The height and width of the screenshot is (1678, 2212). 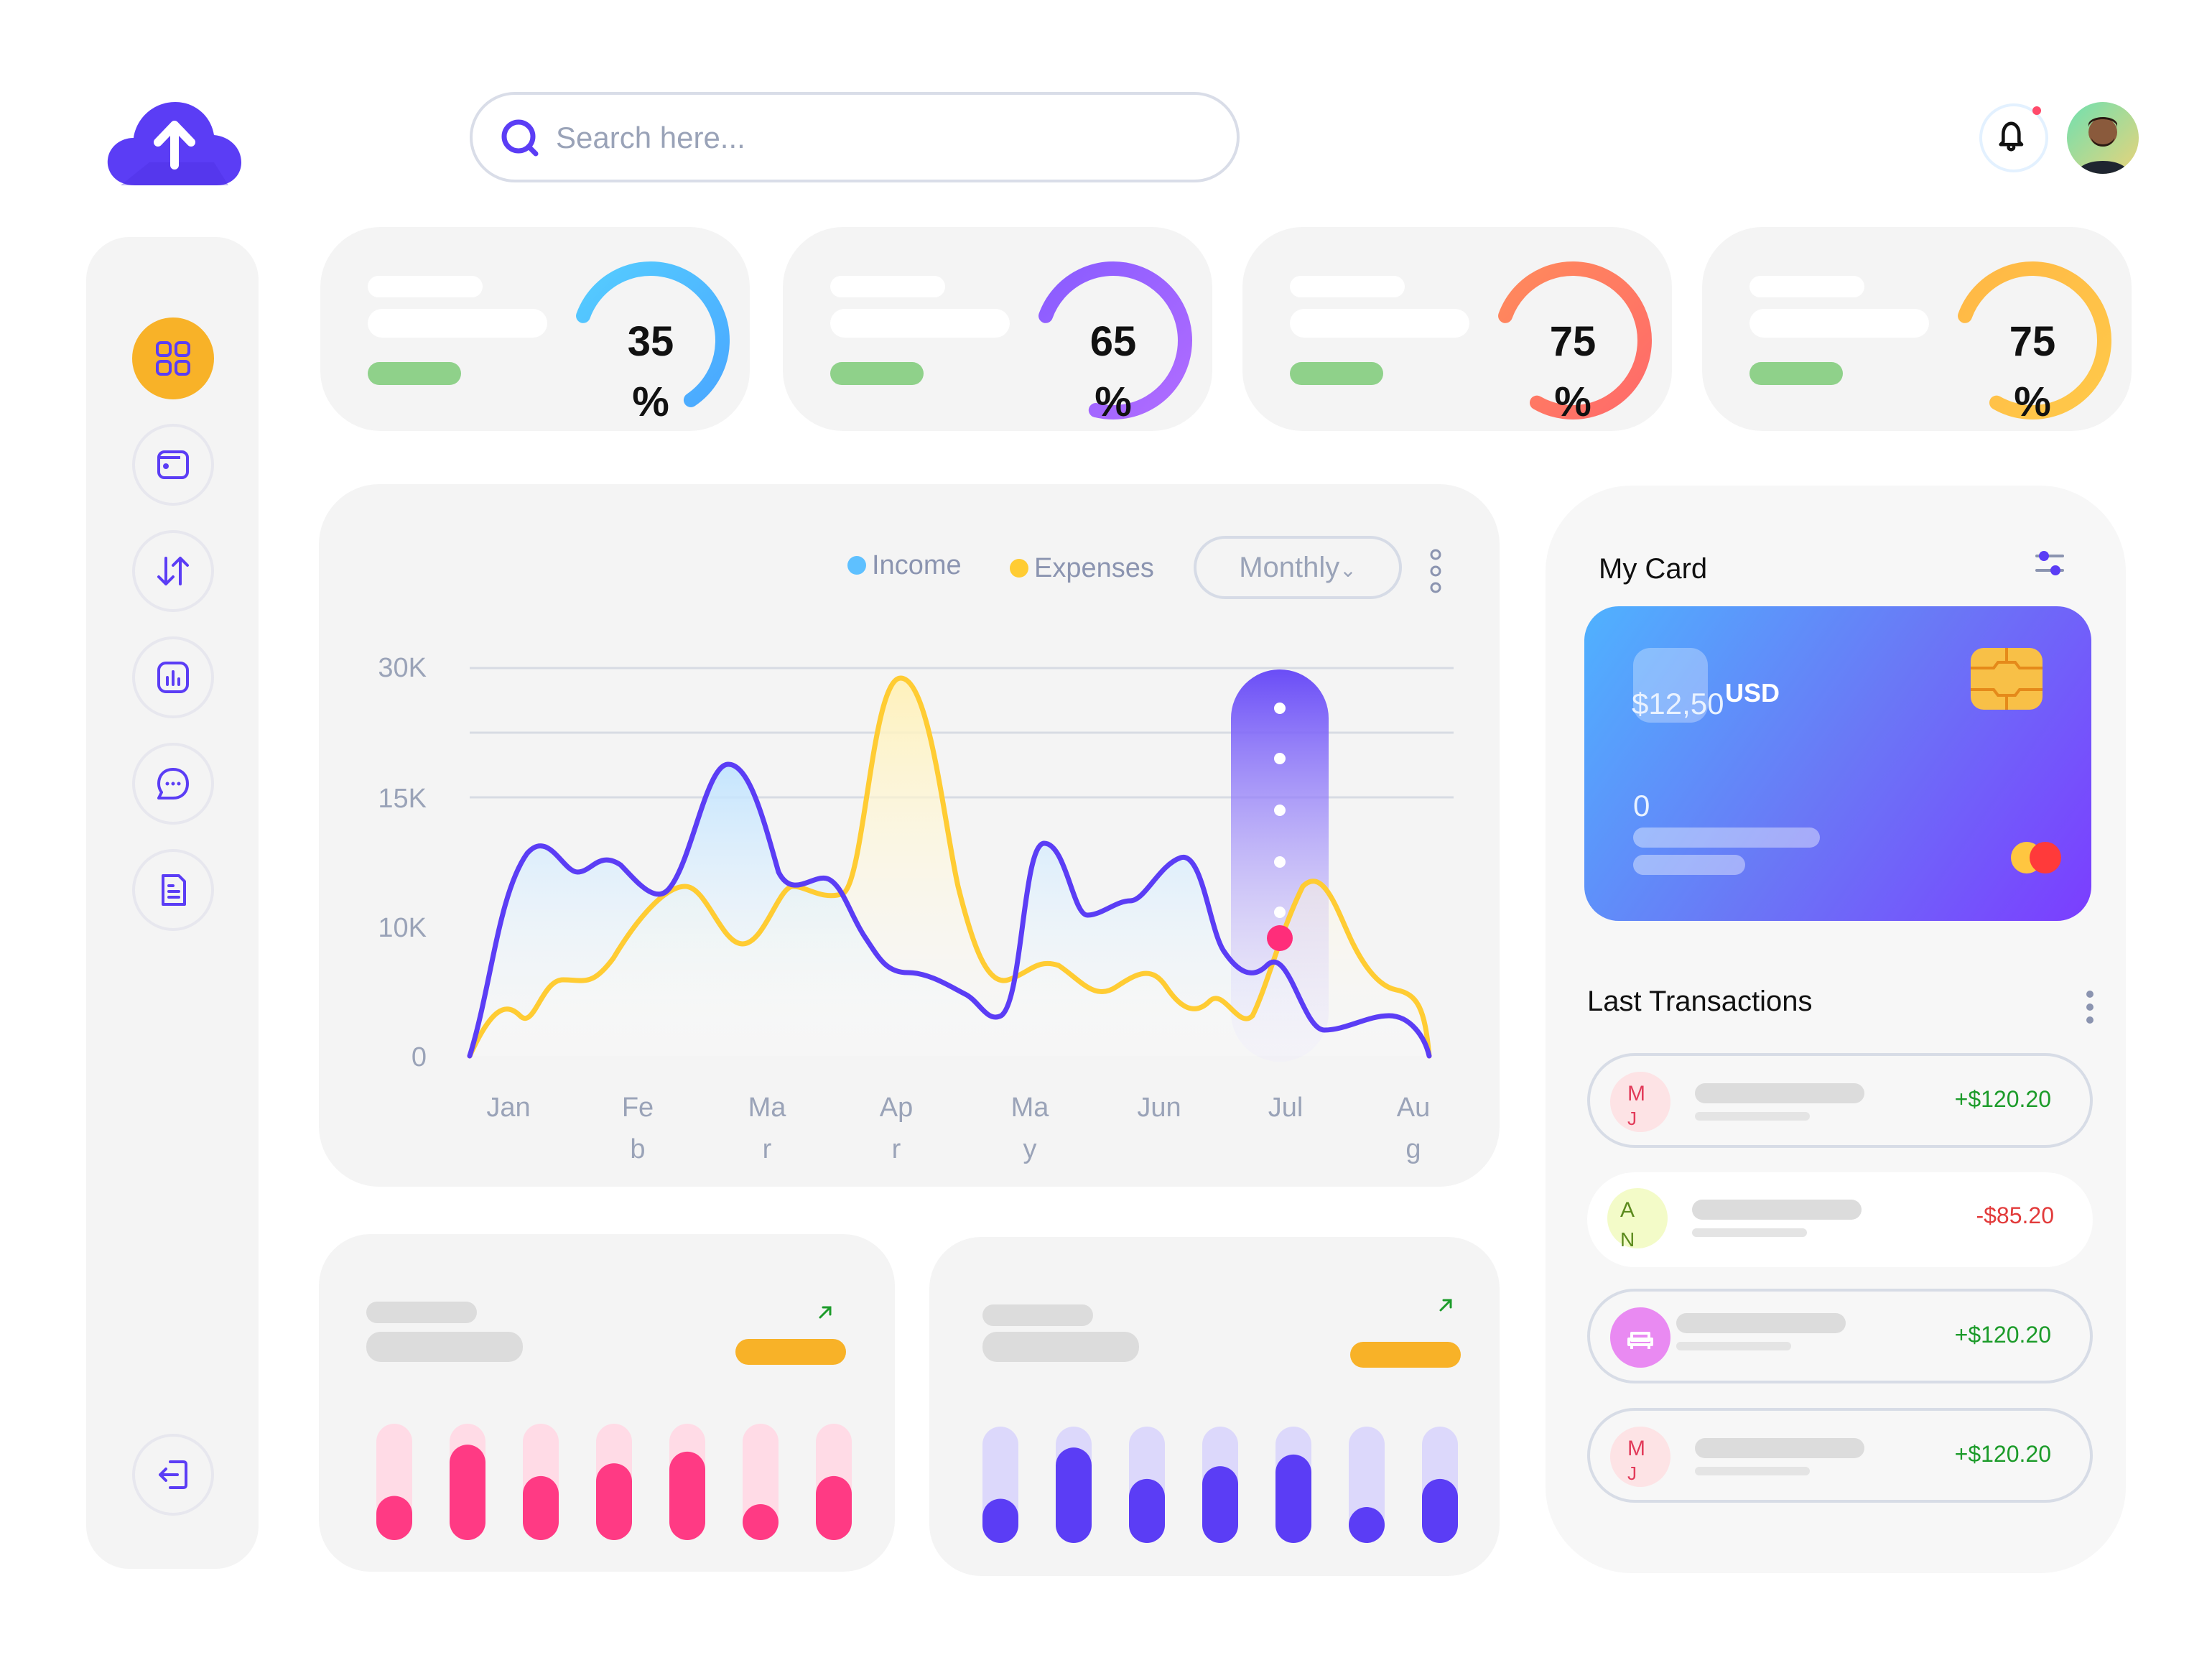 I want to click on card-balance: $12,50, so click(x=1678, y=703).